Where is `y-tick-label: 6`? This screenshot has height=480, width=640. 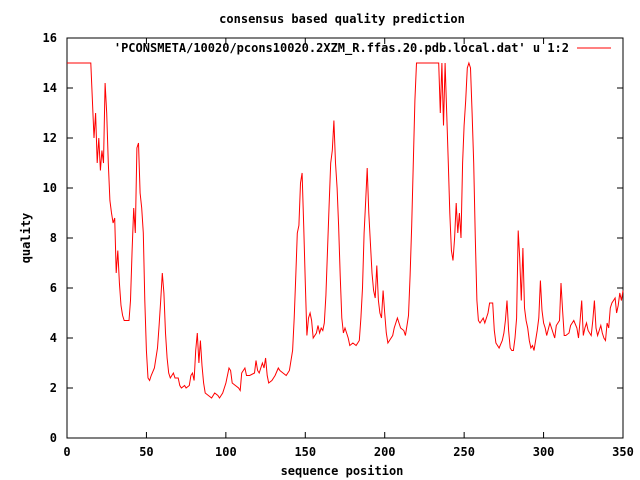 y-tick-label: 6 is located at coordinates (53, 288).